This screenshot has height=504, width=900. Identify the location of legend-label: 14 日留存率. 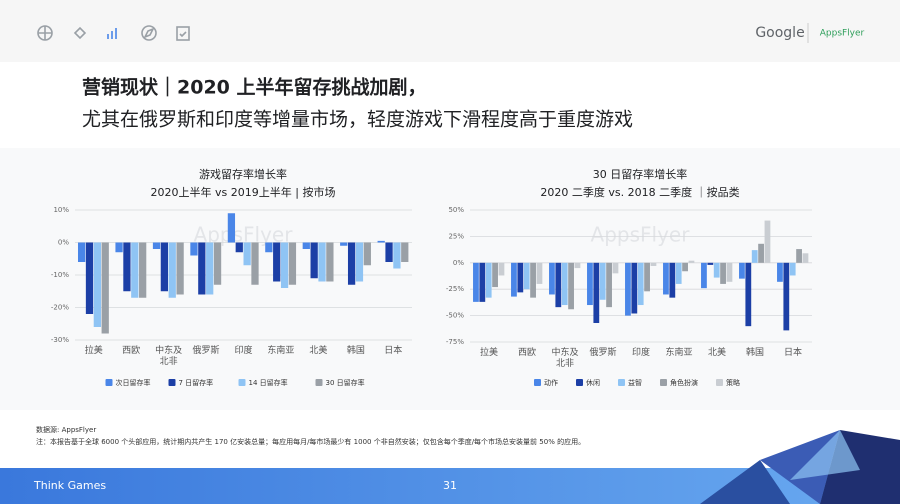
(268, 382).